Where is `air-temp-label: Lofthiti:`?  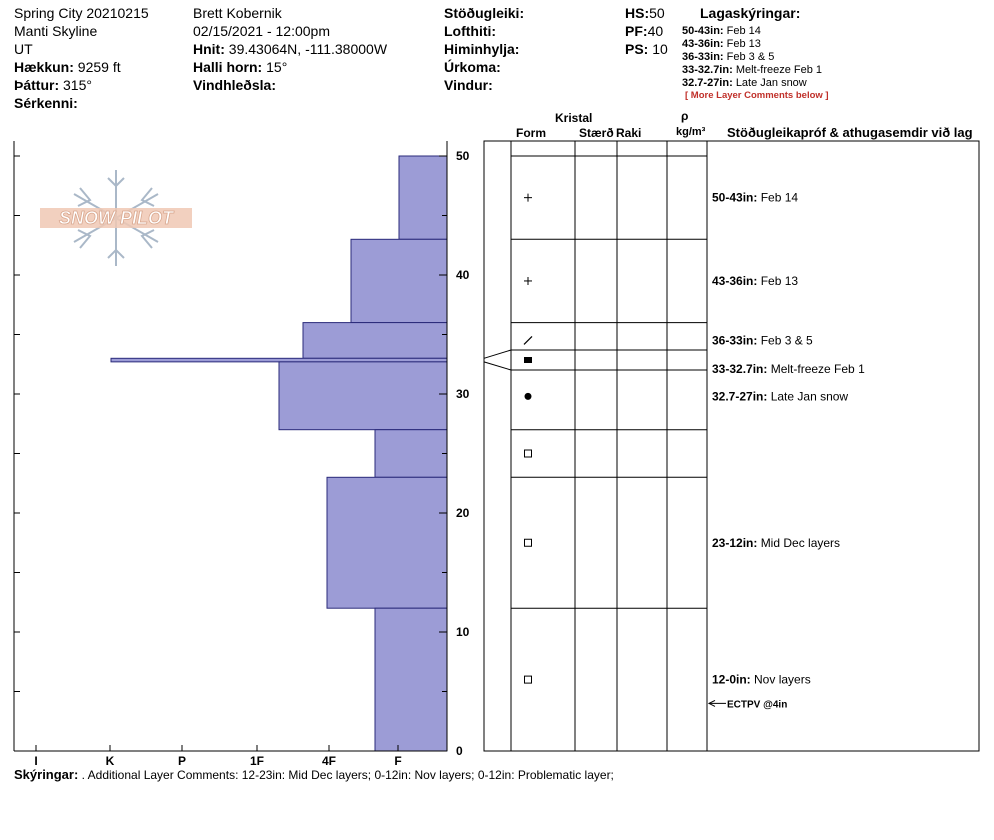 air-temp-label: Lofthiti: is located at coordinates (470, 31).